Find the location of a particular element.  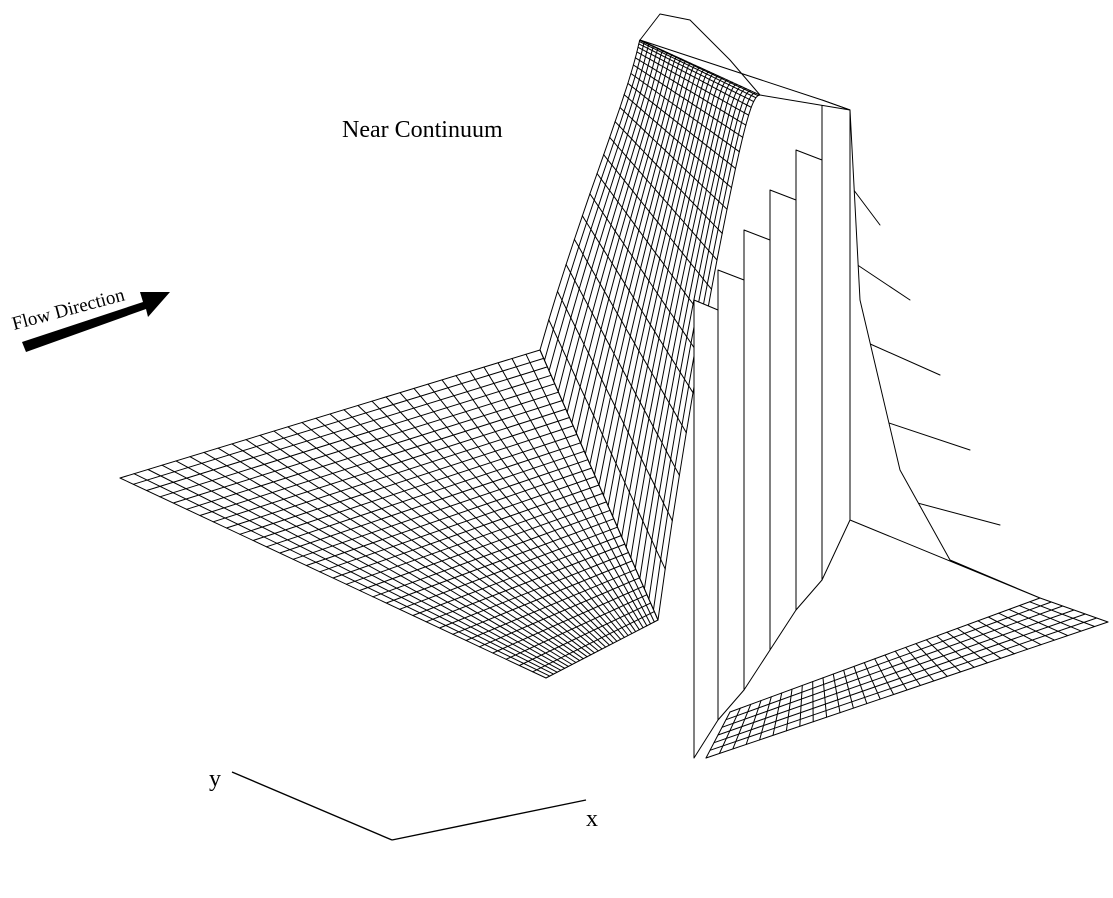

left-plane-gridline is located at coordinates (342, 575).